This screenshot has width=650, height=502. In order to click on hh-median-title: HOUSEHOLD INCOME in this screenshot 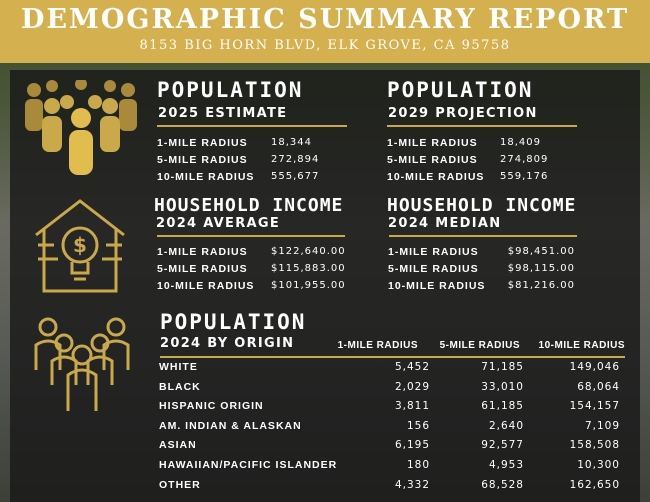, I will do `click(482, 205)`.